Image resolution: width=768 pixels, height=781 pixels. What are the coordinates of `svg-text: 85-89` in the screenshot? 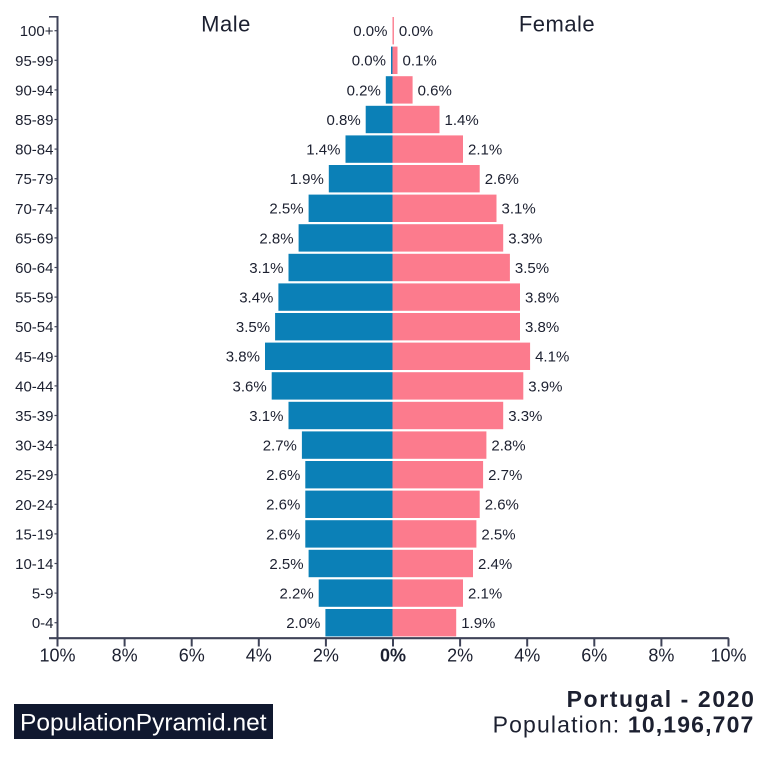 It's located at (34, 120).